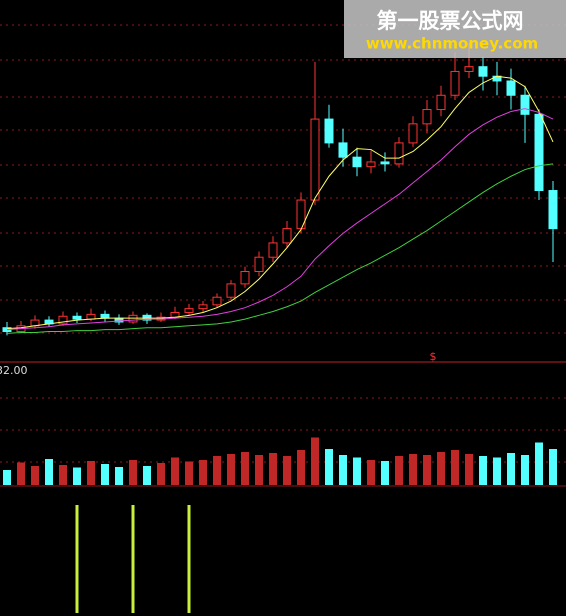  What do you see at coordinates (14, 370) in the screenshot?
I see `y-tick-label: 32.00` at bounding box center [14, 370].